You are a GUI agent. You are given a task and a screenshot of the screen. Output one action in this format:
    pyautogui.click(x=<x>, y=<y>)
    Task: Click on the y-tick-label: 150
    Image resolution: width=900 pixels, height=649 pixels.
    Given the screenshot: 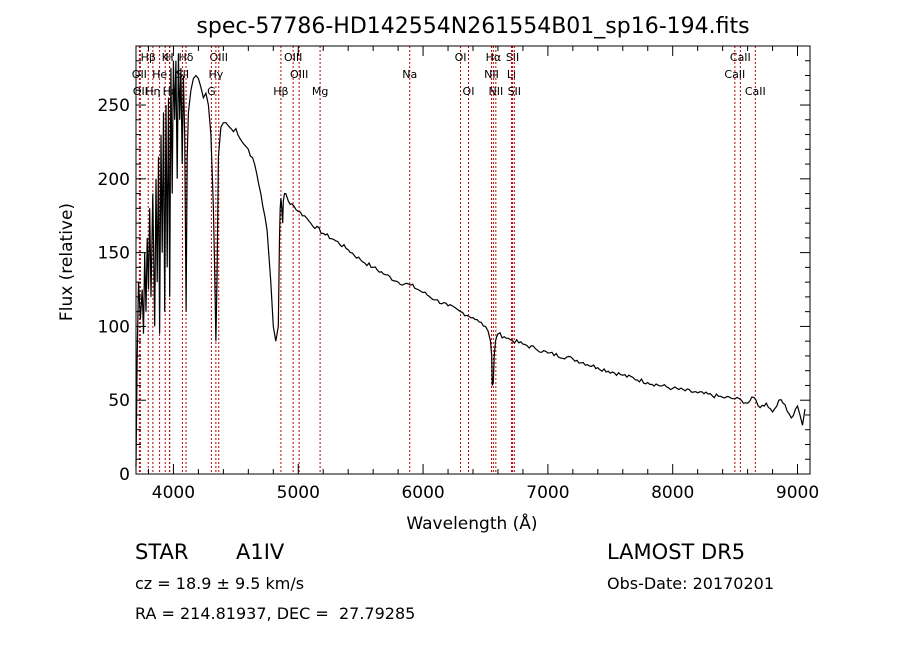 What is the action you would take?
    pyautogui.click(x=114, y=254)
    